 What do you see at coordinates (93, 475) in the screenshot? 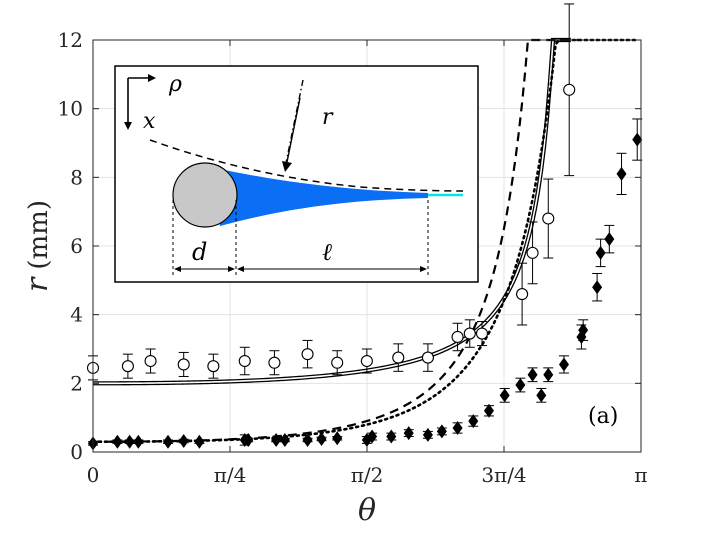
I see `x-tick-label: 0` at bounding box center [93, 475].